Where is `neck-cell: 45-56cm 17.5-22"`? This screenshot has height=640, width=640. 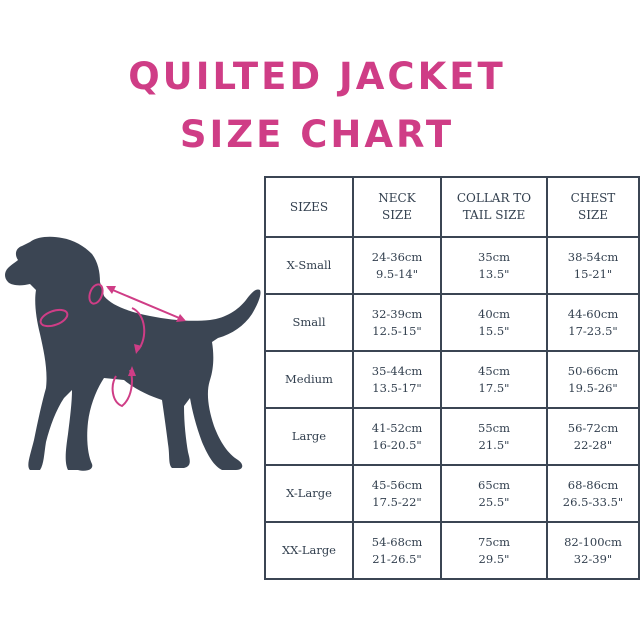
neck-cell: 45-56cm 17.5-22" is located at coordinates (397, 493).